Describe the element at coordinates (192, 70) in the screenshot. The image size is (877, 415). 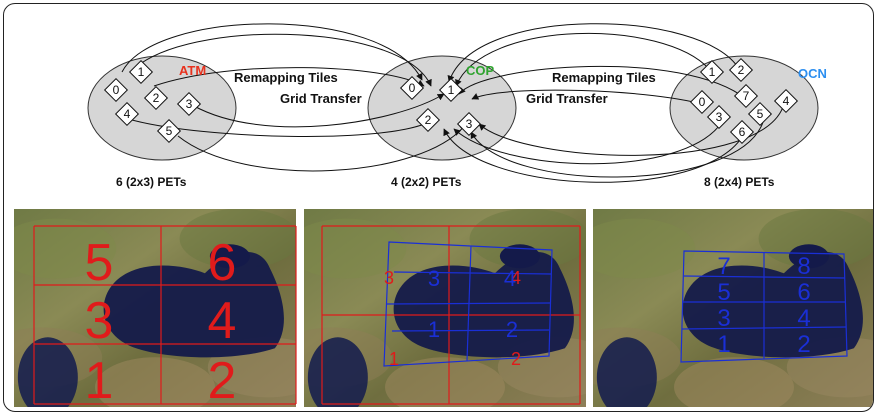
I see `atm-label: ATM` at that location.